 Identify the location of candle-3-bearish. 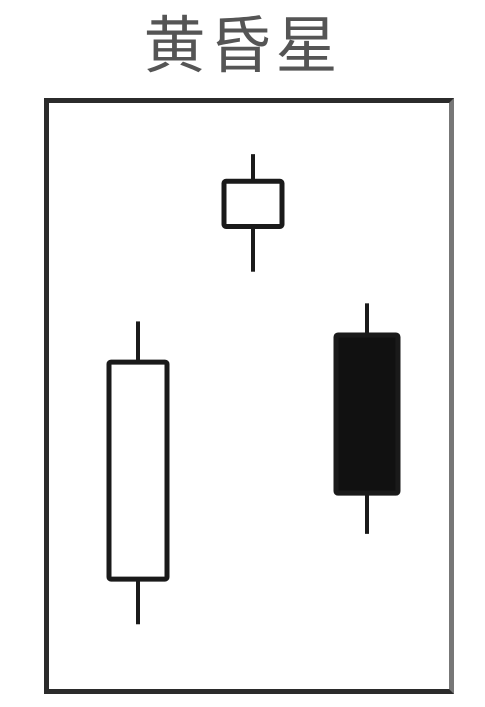
(367, 418).